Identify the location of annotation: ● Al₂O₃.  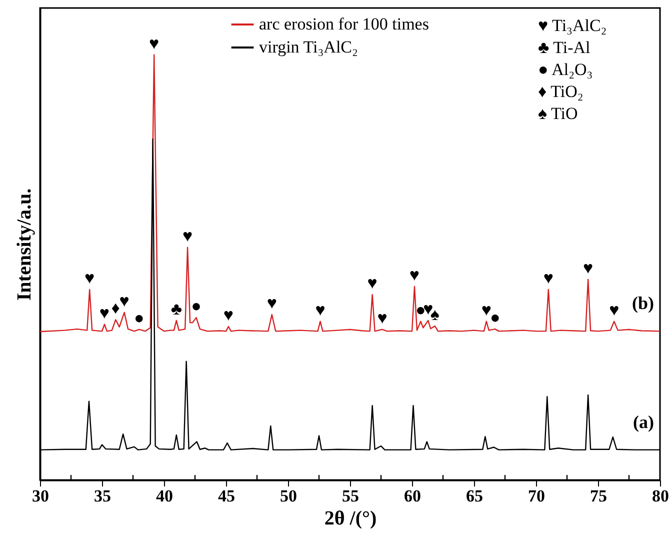
(565, 69).